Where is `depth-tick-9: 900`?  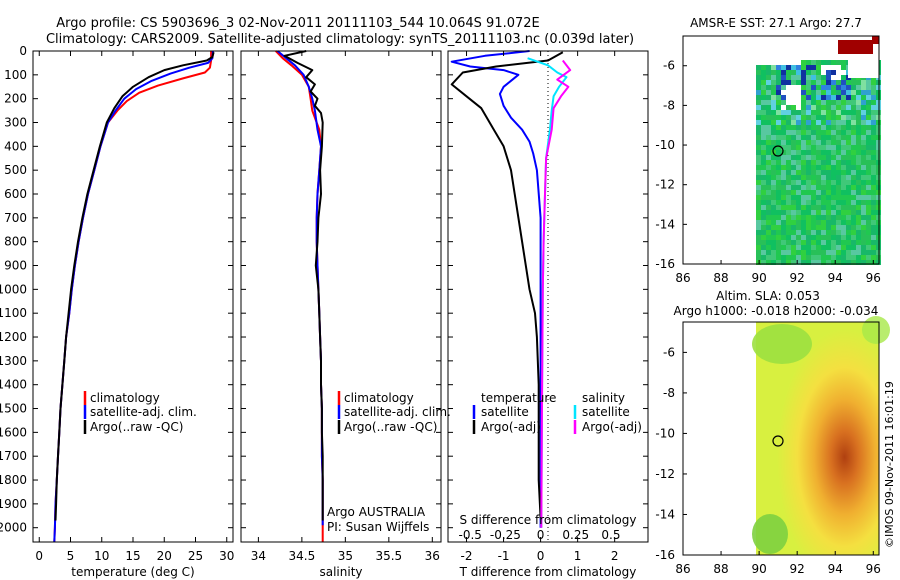
depth-tick-9: 900 is located at coordinates (15, 266).